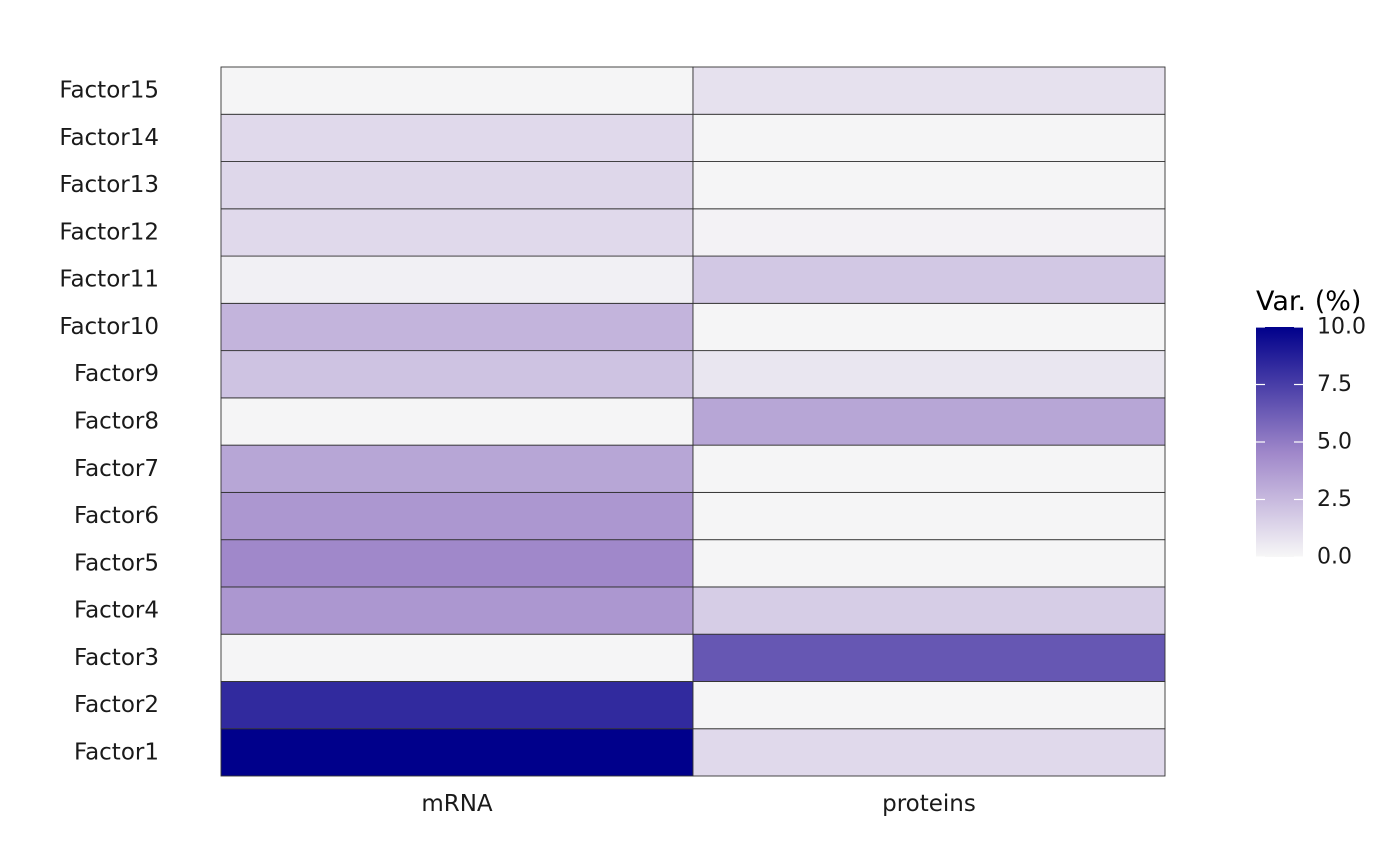  I want to click on heatmap-cell-mrna-factor15, so click(457, 90).